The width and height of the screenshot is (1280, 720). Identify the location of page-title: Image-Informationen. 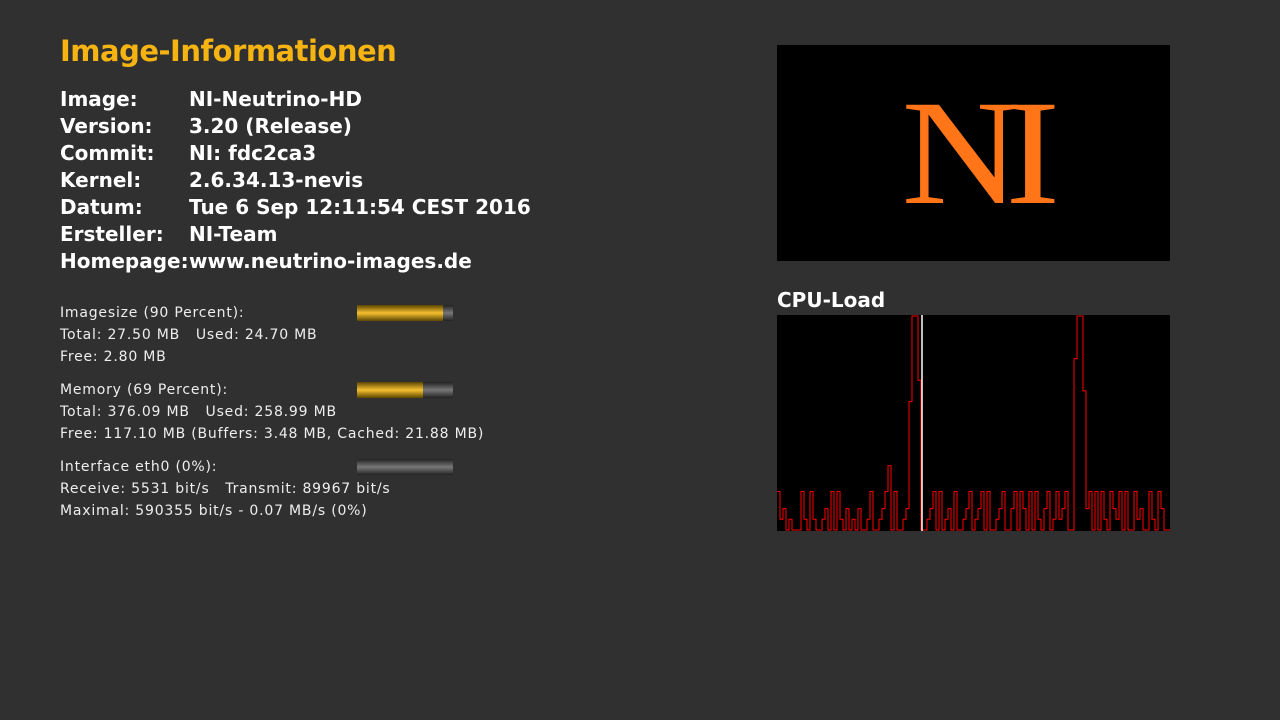
(228, 51).